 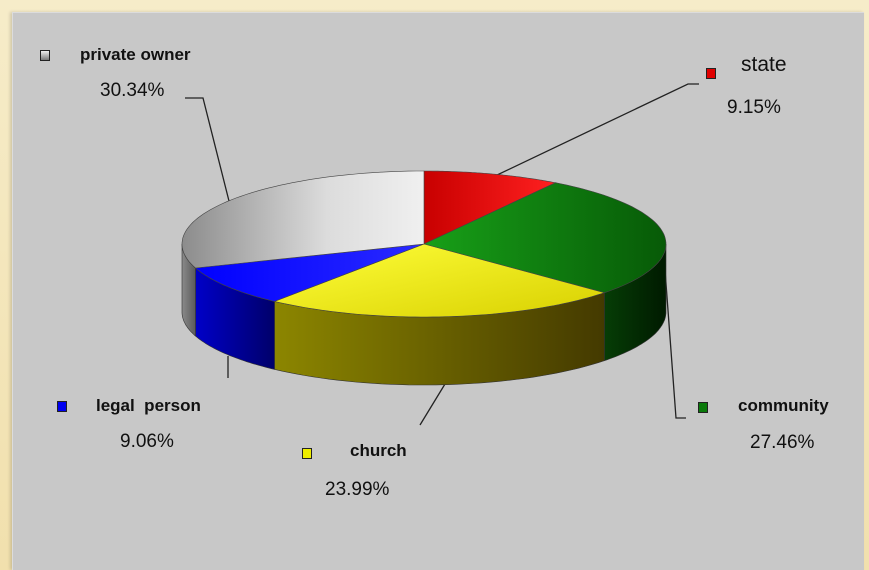 I want to click on slice-name-legal-person: legal person, so click(x=148, y=405).